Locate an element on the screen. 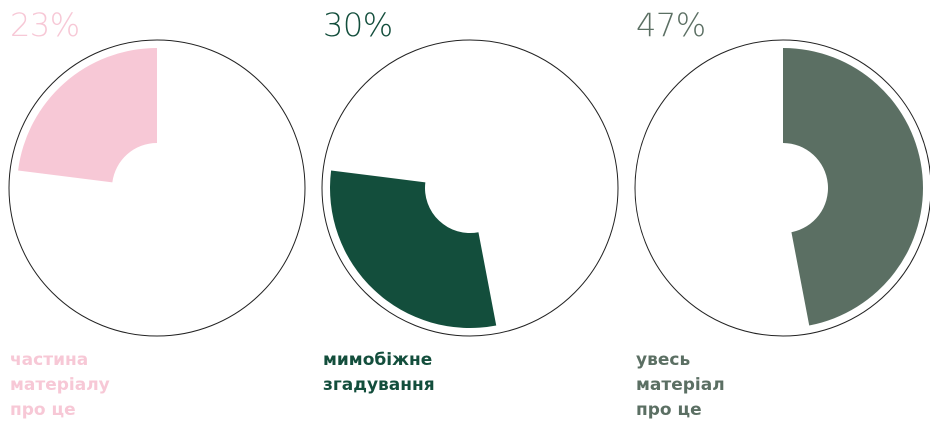  category-label: мимобіжне згадування is located at coordinates (379, 372).